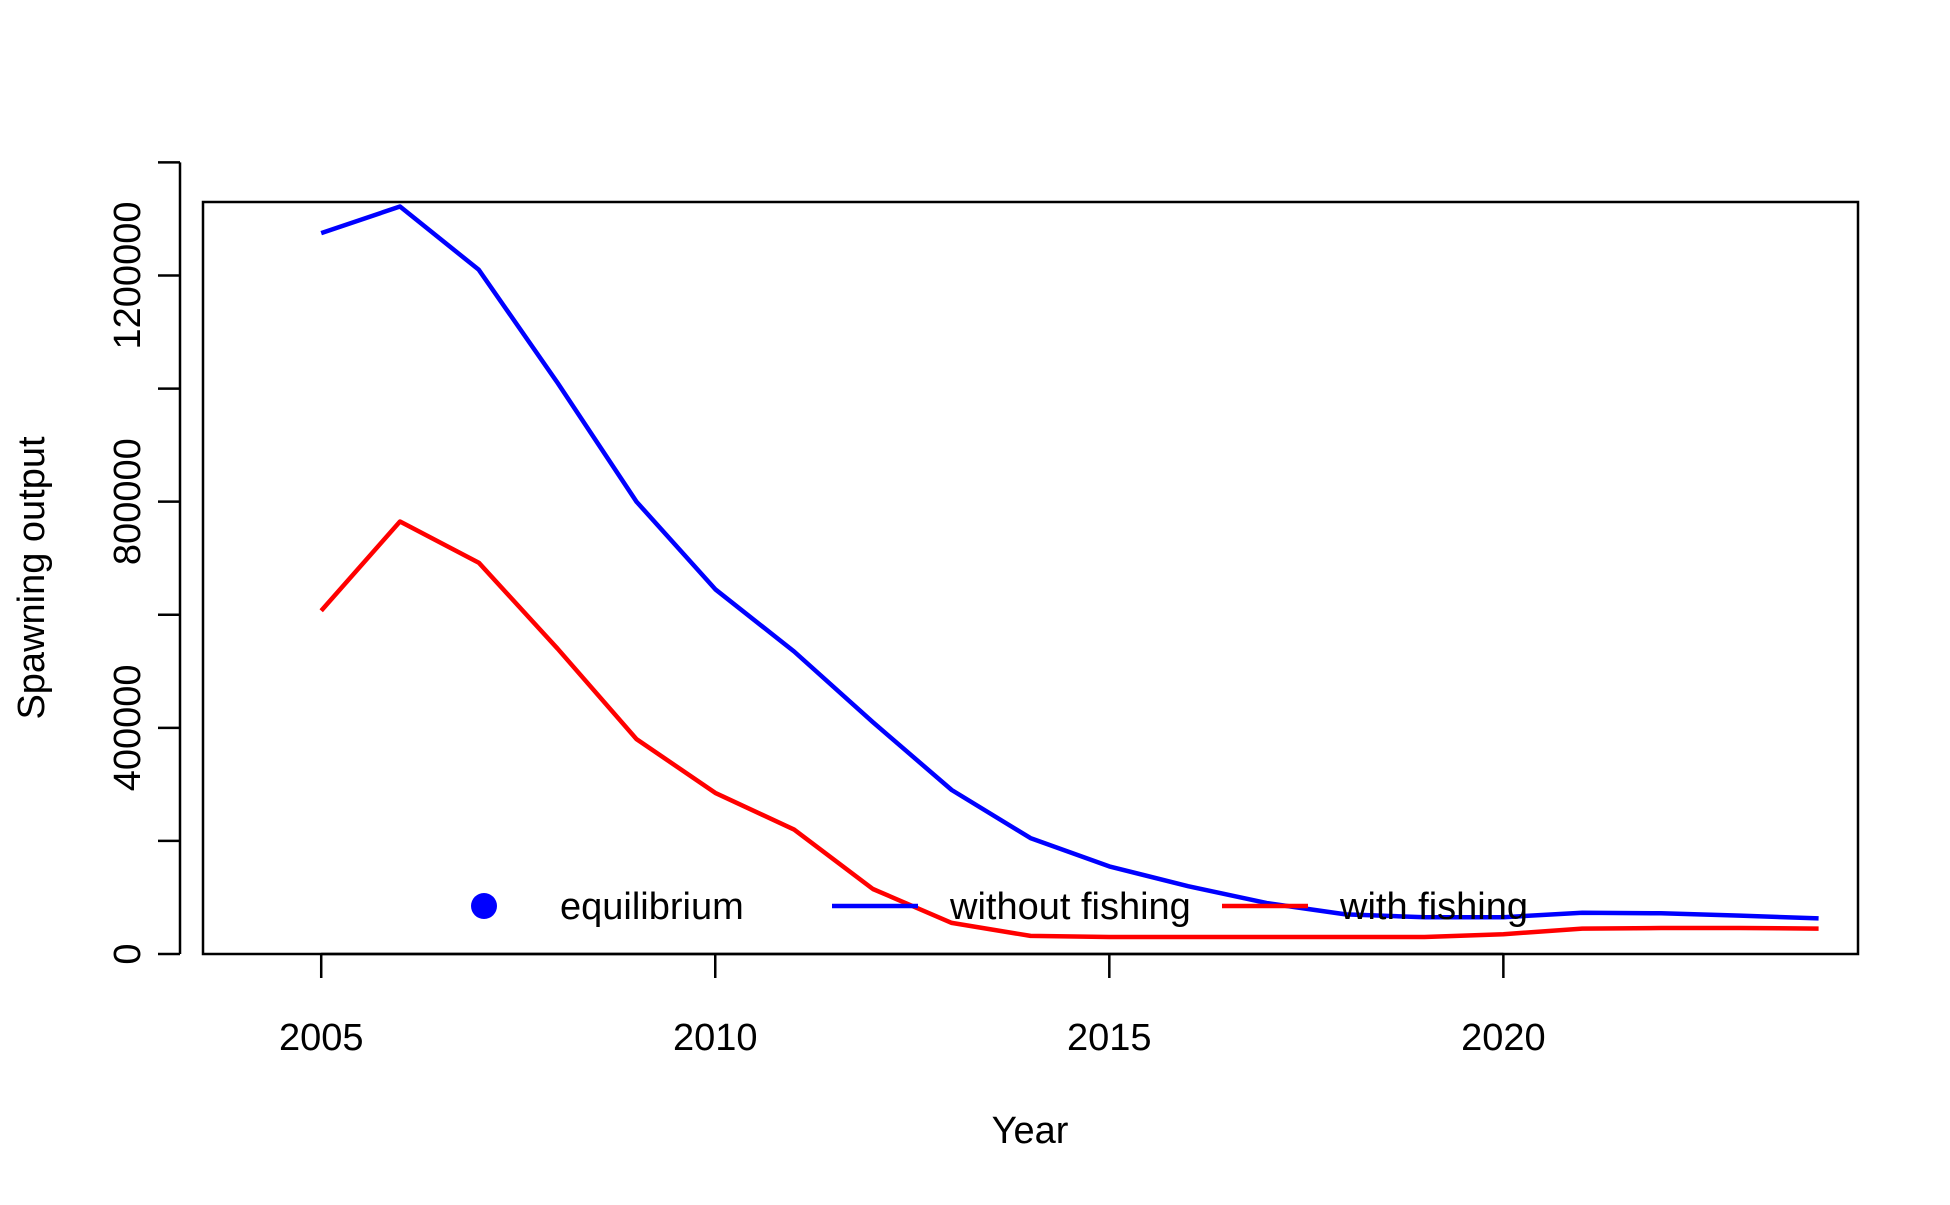  Describe the element at coordinates (652, 907) in the screenshot. I see `legend-label: equilibrium` at that location.